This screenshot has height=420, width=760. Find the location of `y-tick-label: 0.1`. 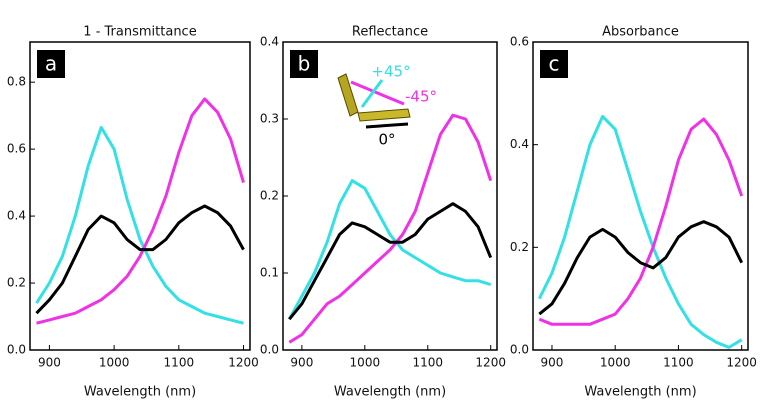

y-tick-label: 0.1 is located at coordinates (269, 273).